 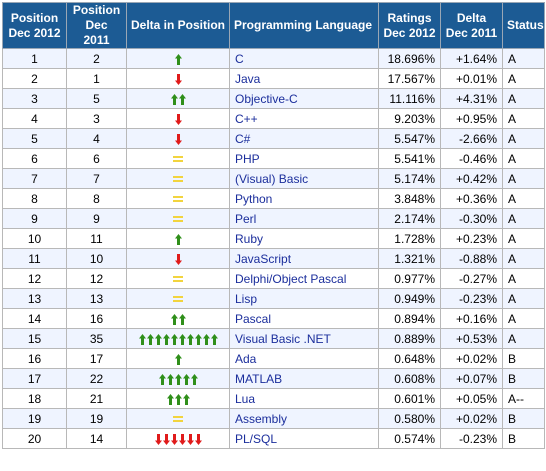 I want to click on table-row: 10 11 Ruby 1.728% +0.23% A, so click(x=273, y=238).